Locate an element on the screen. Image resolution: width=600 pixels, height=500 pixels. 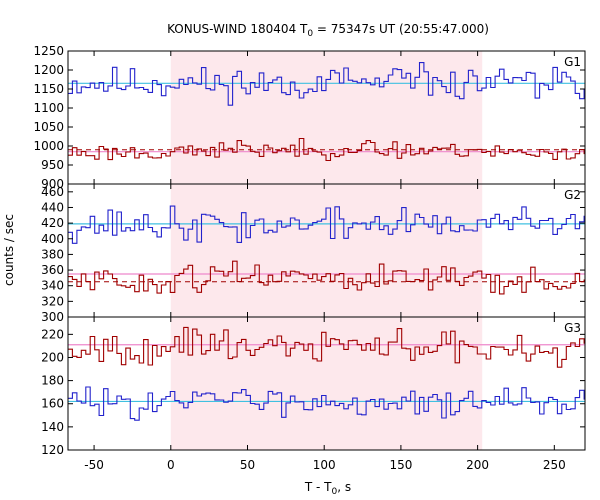
y-tick-label: 380 is located at coordinates (52, 254).